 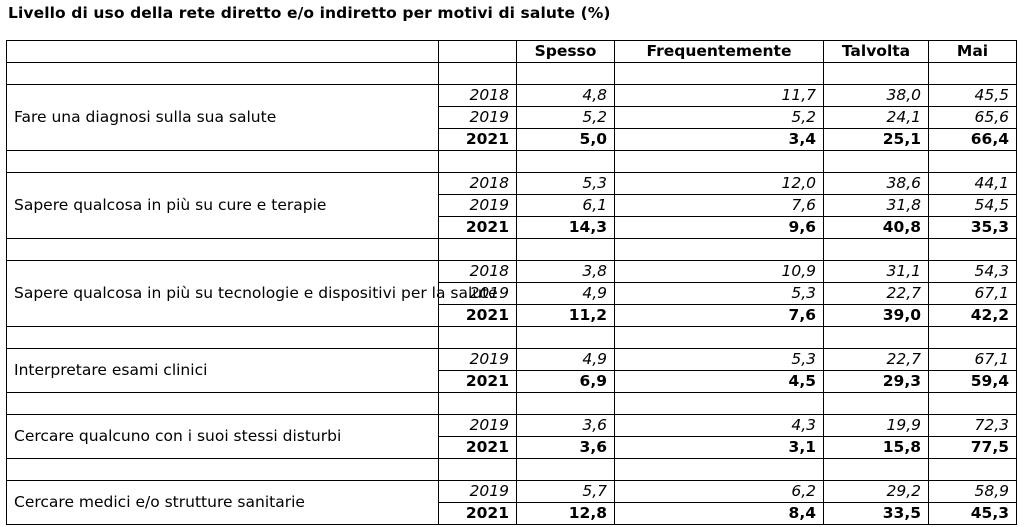 I want to click on value-cell: 5,0, so click(x=565, y=139).